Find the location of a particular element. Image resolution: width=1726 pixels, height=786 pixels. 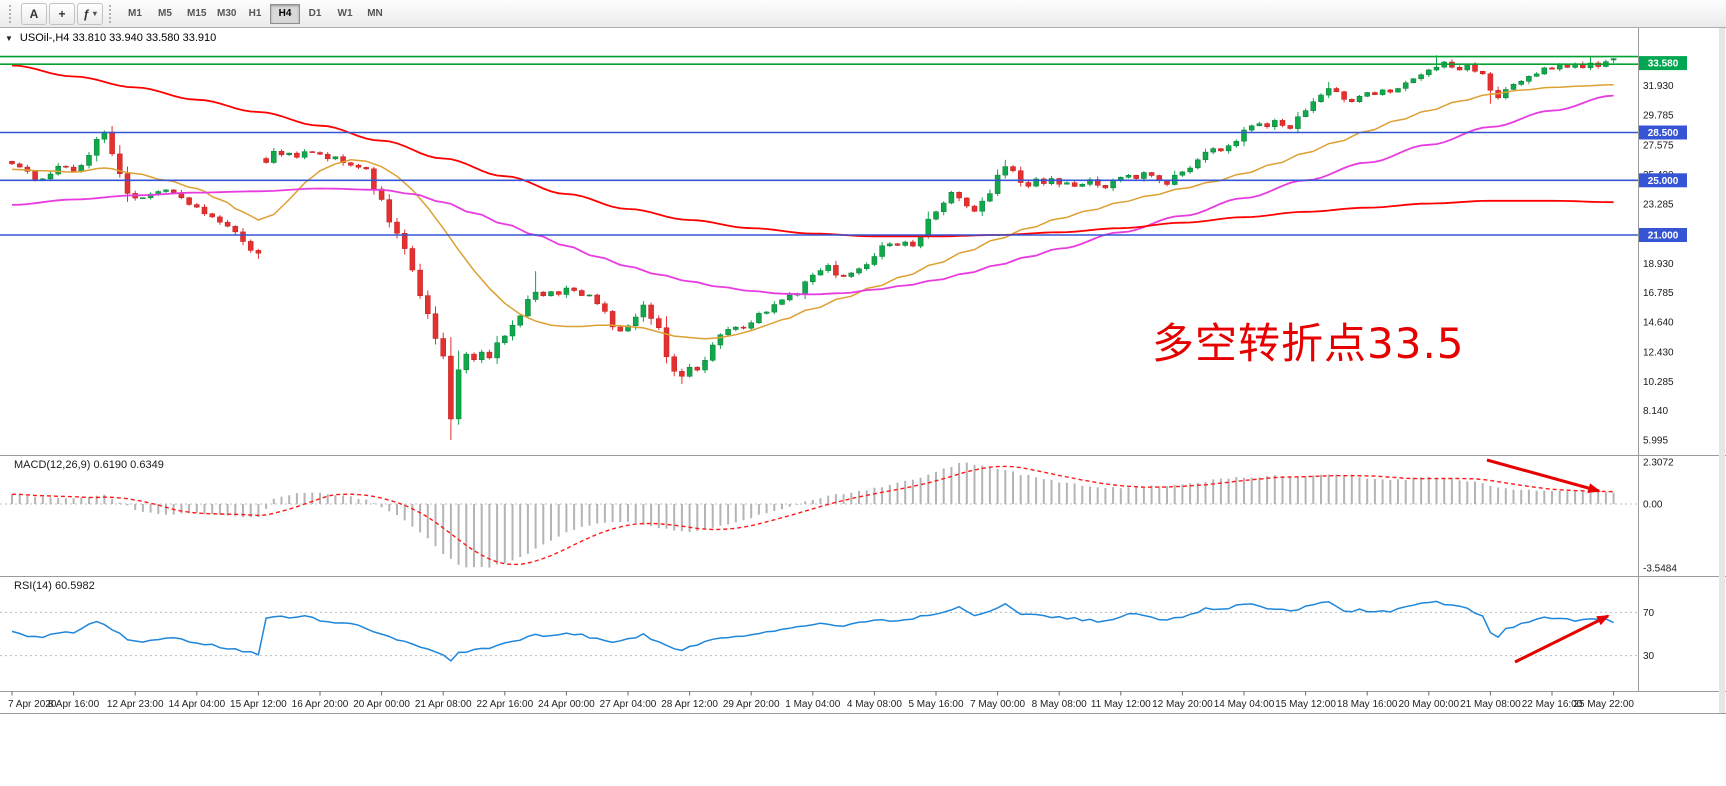

svg-text: 70 is located at coordinates (1649, 613).